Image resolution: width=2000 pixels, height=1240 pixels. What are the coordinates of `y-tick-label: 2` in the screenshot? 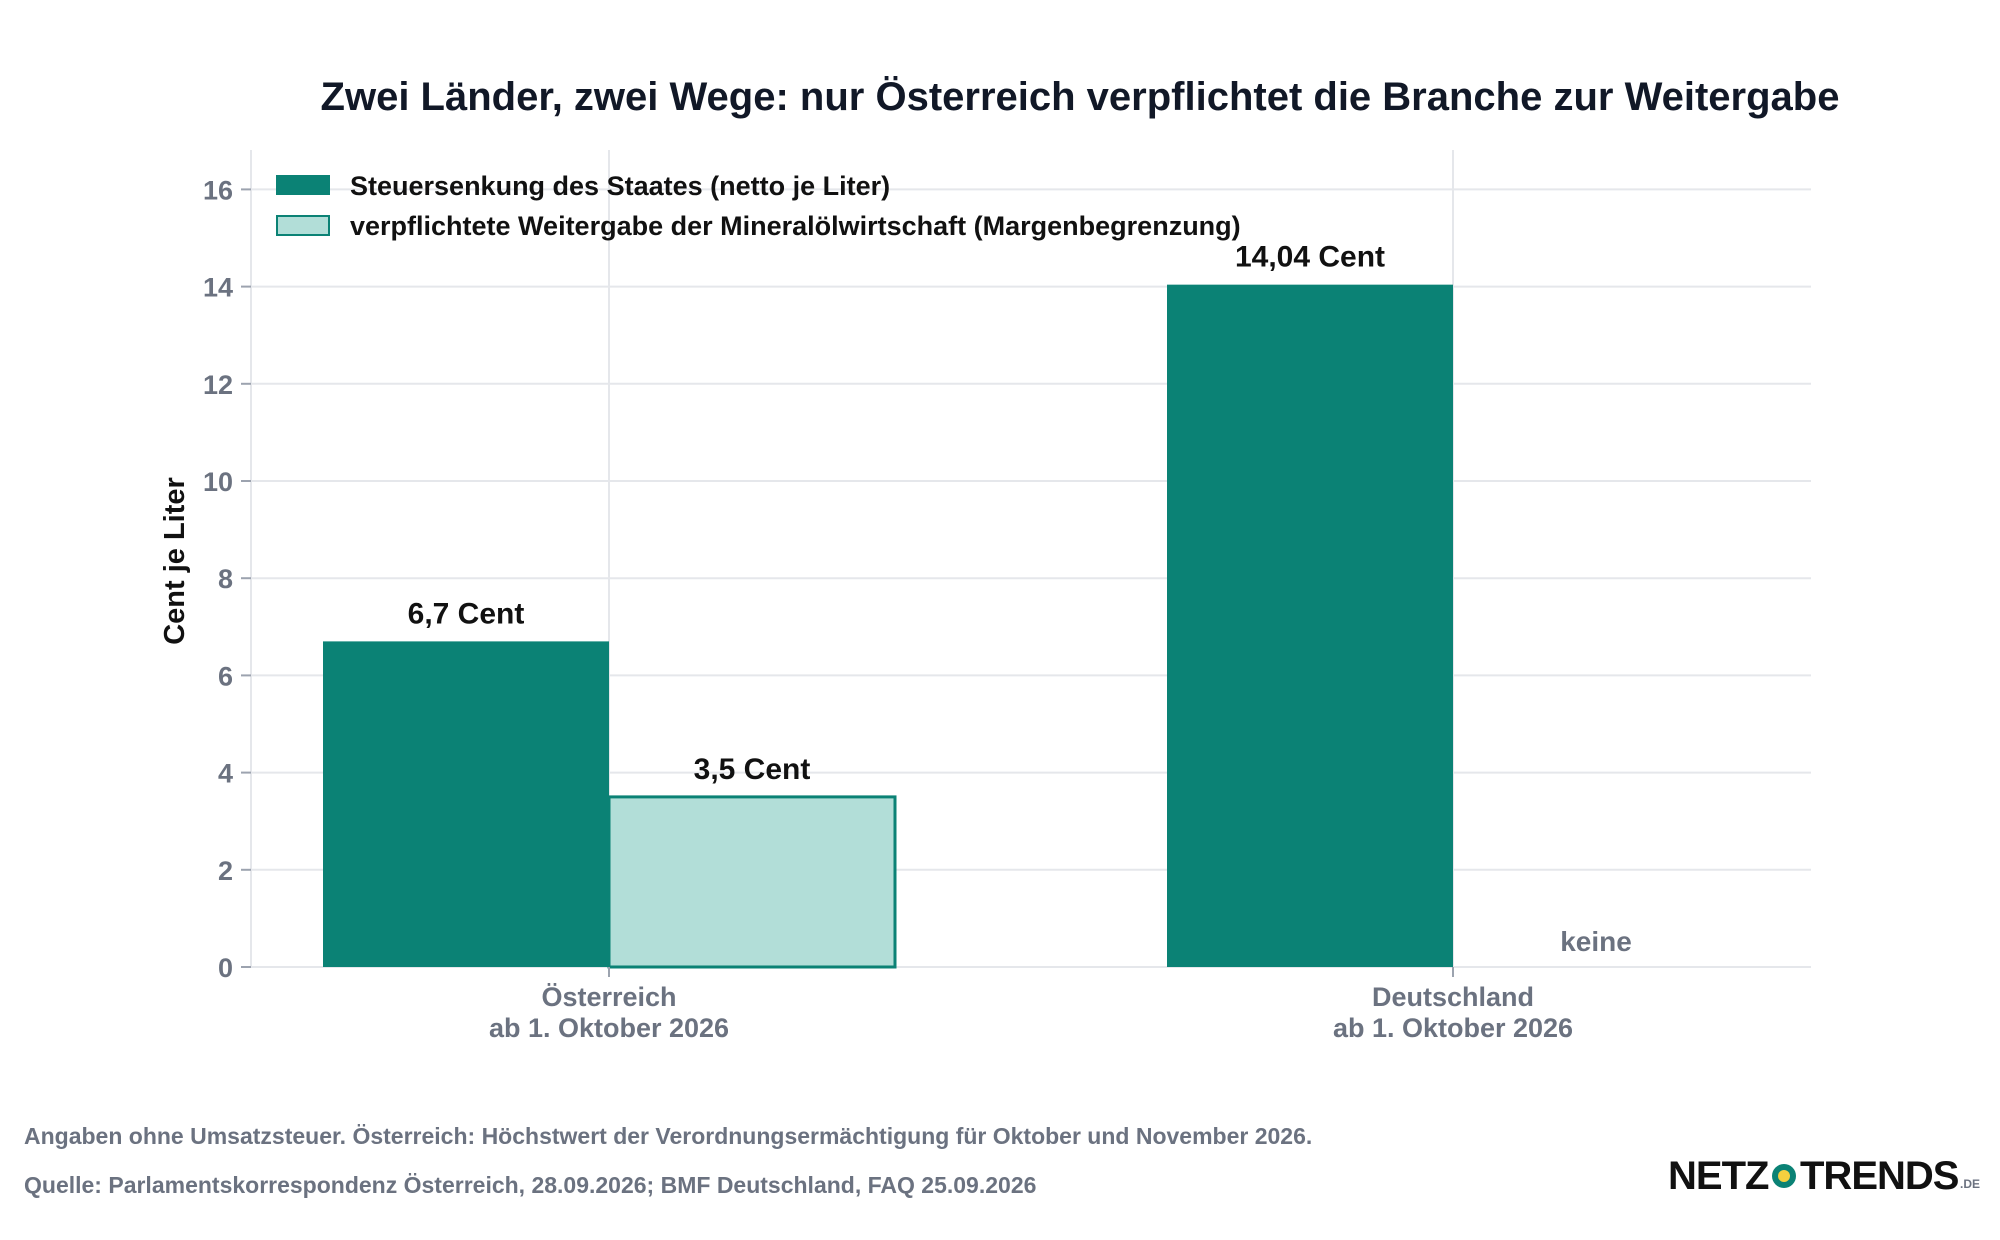 It's located at (225, 871).